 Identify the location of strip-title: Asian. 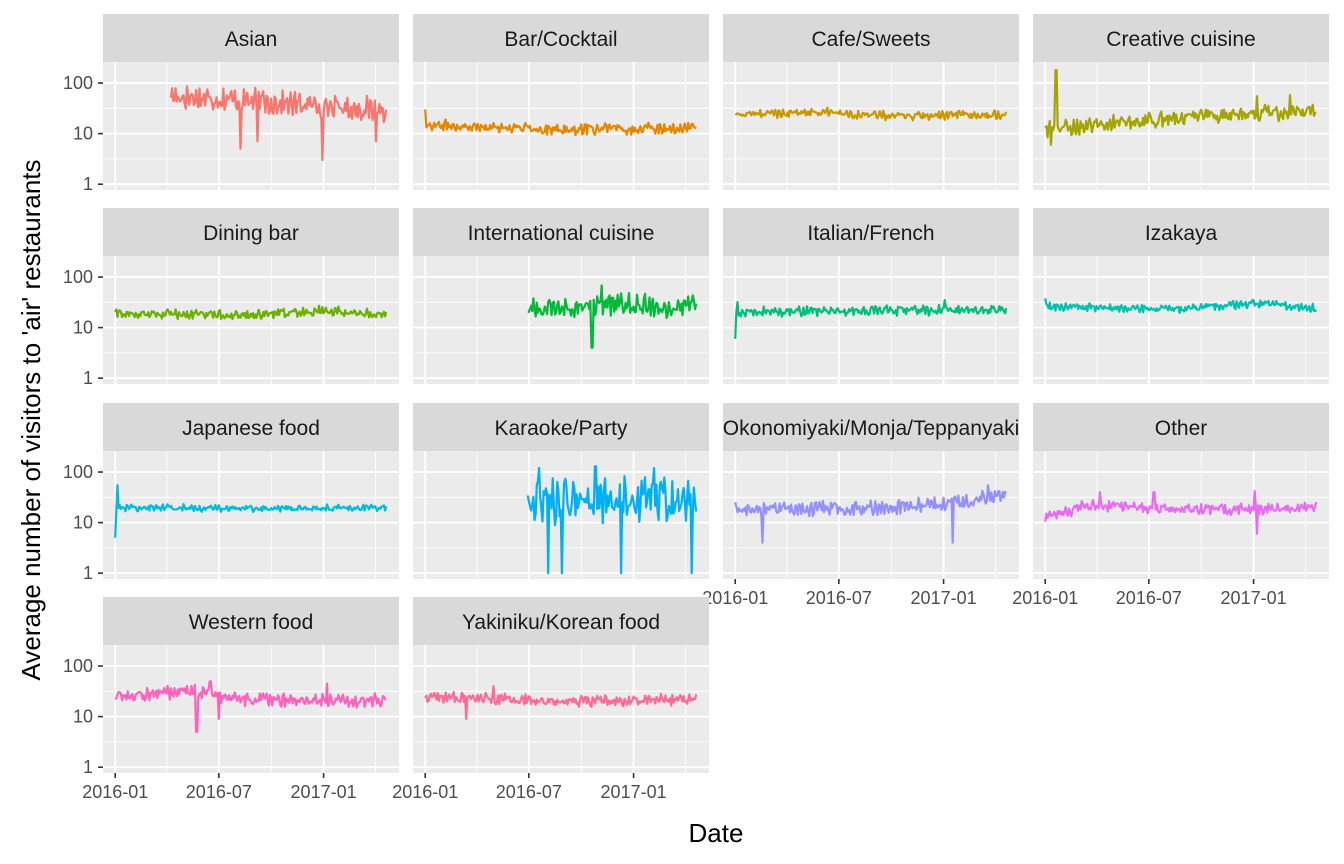
(251, 39).